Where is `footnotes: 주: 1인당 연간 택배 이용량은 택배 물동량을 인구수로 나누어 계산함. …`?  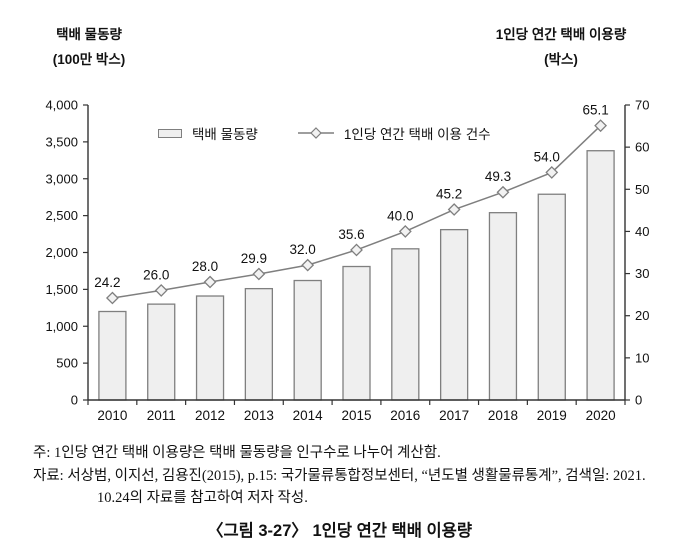
footnotes: 주: 1인당 연간 택배 이용량은 택배 물동량을 인구수로 나누어 계산함. … is located at coordinates (351, 476).